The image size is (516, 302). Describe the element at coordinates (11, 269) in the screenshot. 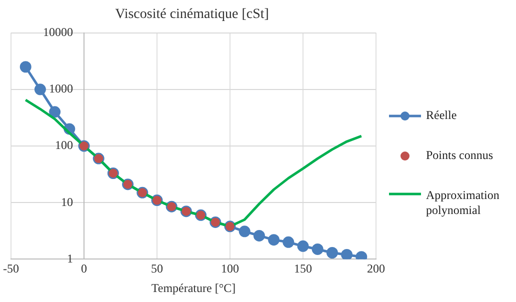

I see `x-tick-label: -50` at that location.